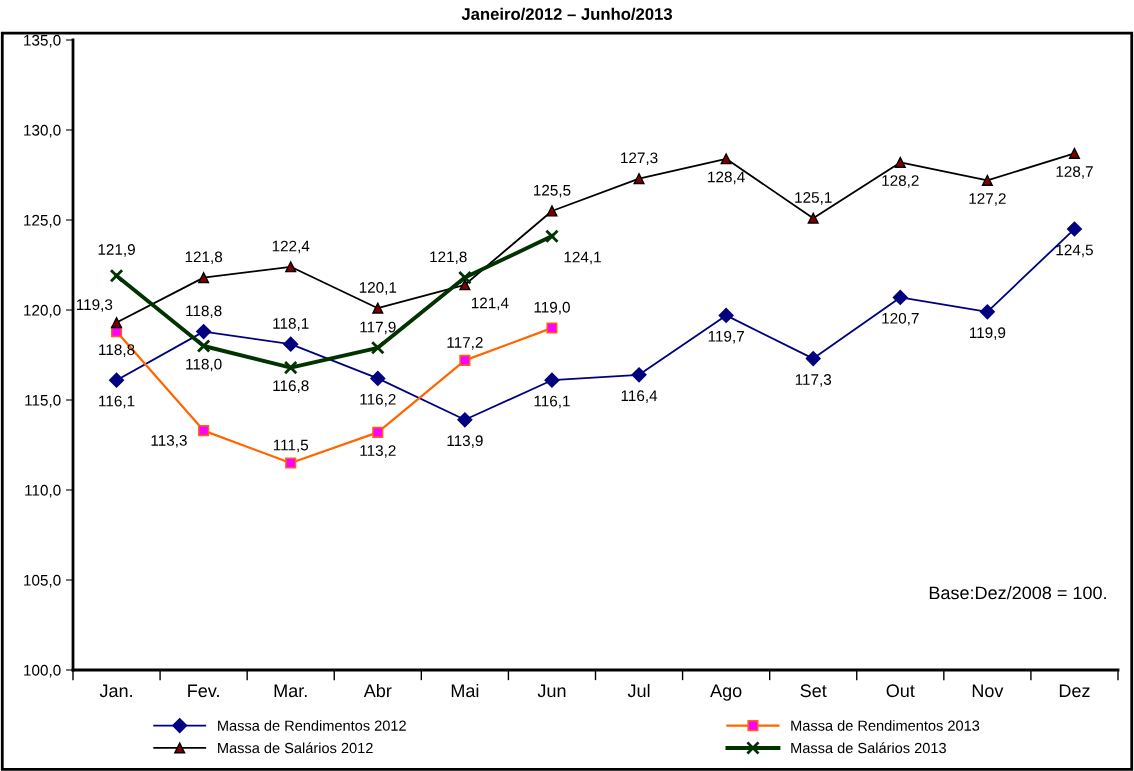 The image size is (1134, 771). What do you see at coordinates (813, 198) in the screenshot?
I see `data-label: 125,1` at bounding box center [813, 198].